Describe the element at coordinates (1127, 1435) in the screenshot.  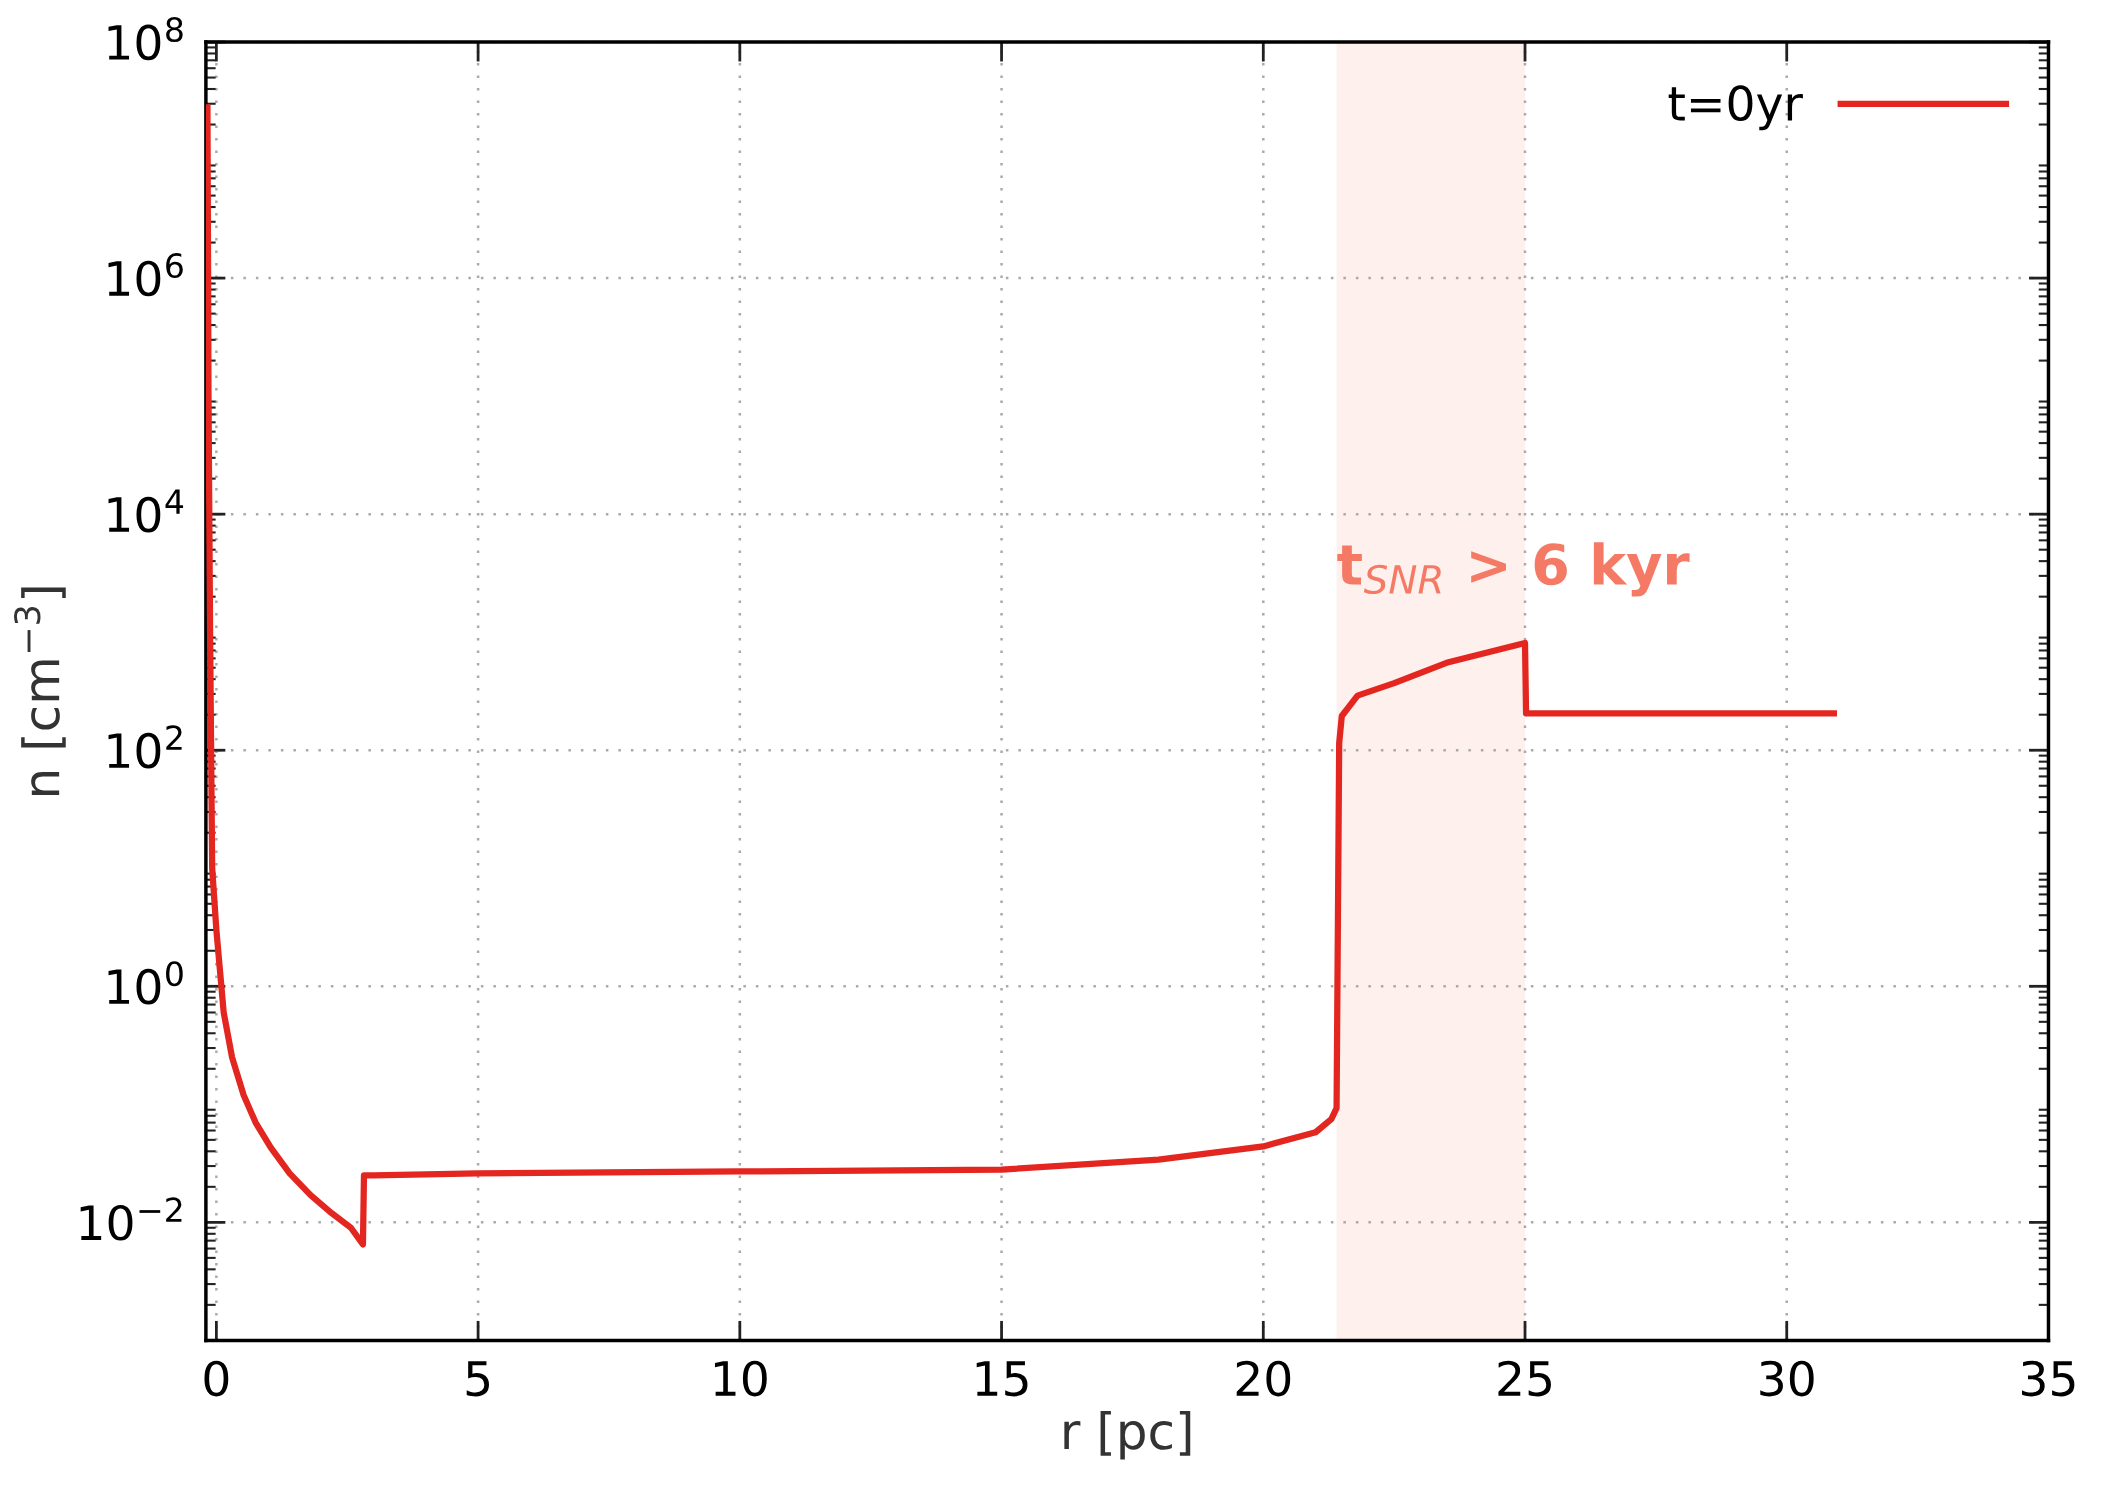
I see `x-axis-title: r [pc]` at that location.